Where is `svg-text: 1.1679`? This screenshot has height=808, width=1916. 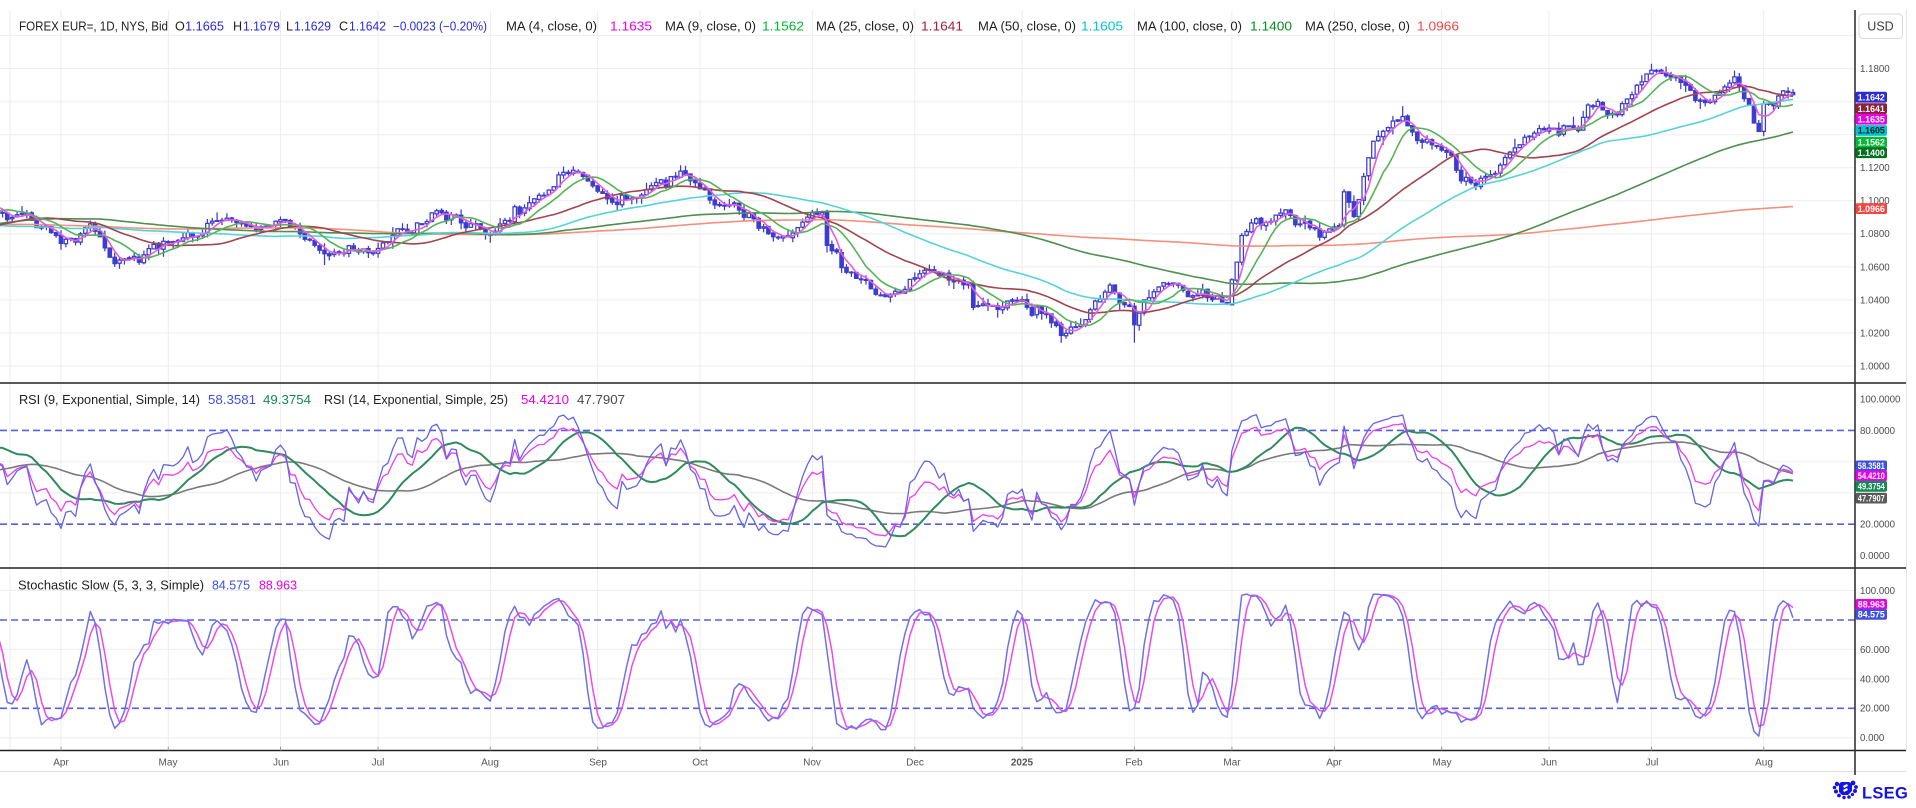
svg-text: 1.1679 is located at coordinates (261, 27).